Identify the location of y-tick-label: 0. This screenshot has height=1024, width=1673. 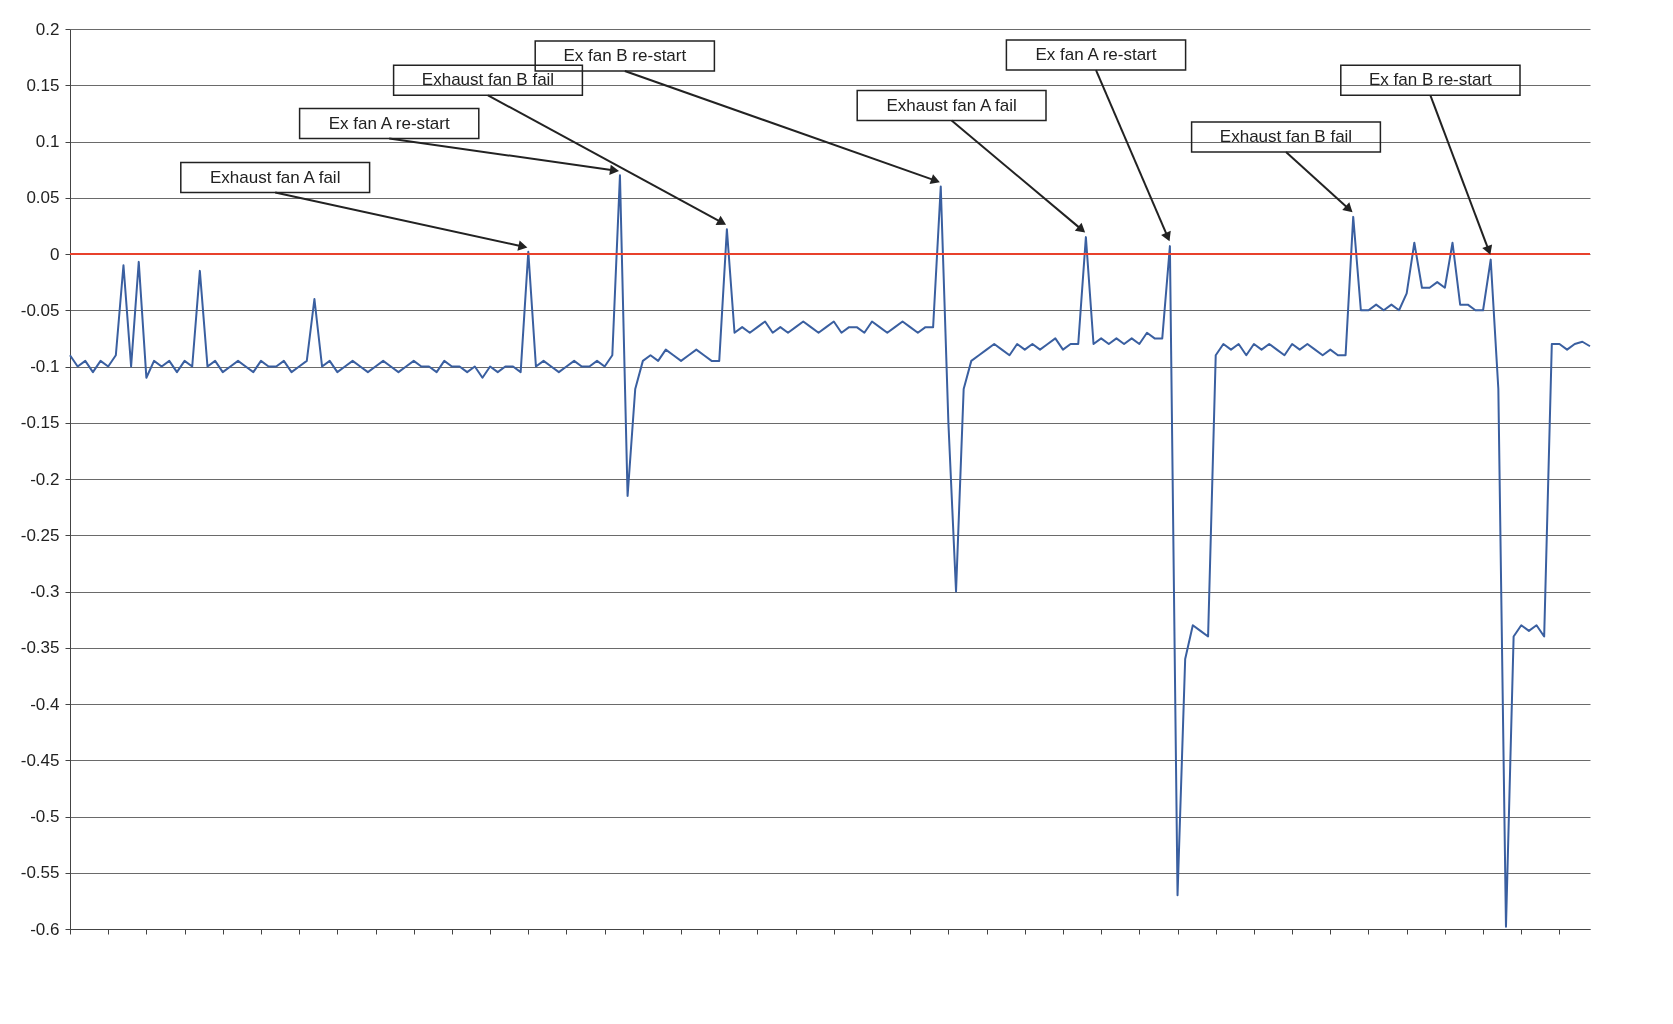
(55, 254).